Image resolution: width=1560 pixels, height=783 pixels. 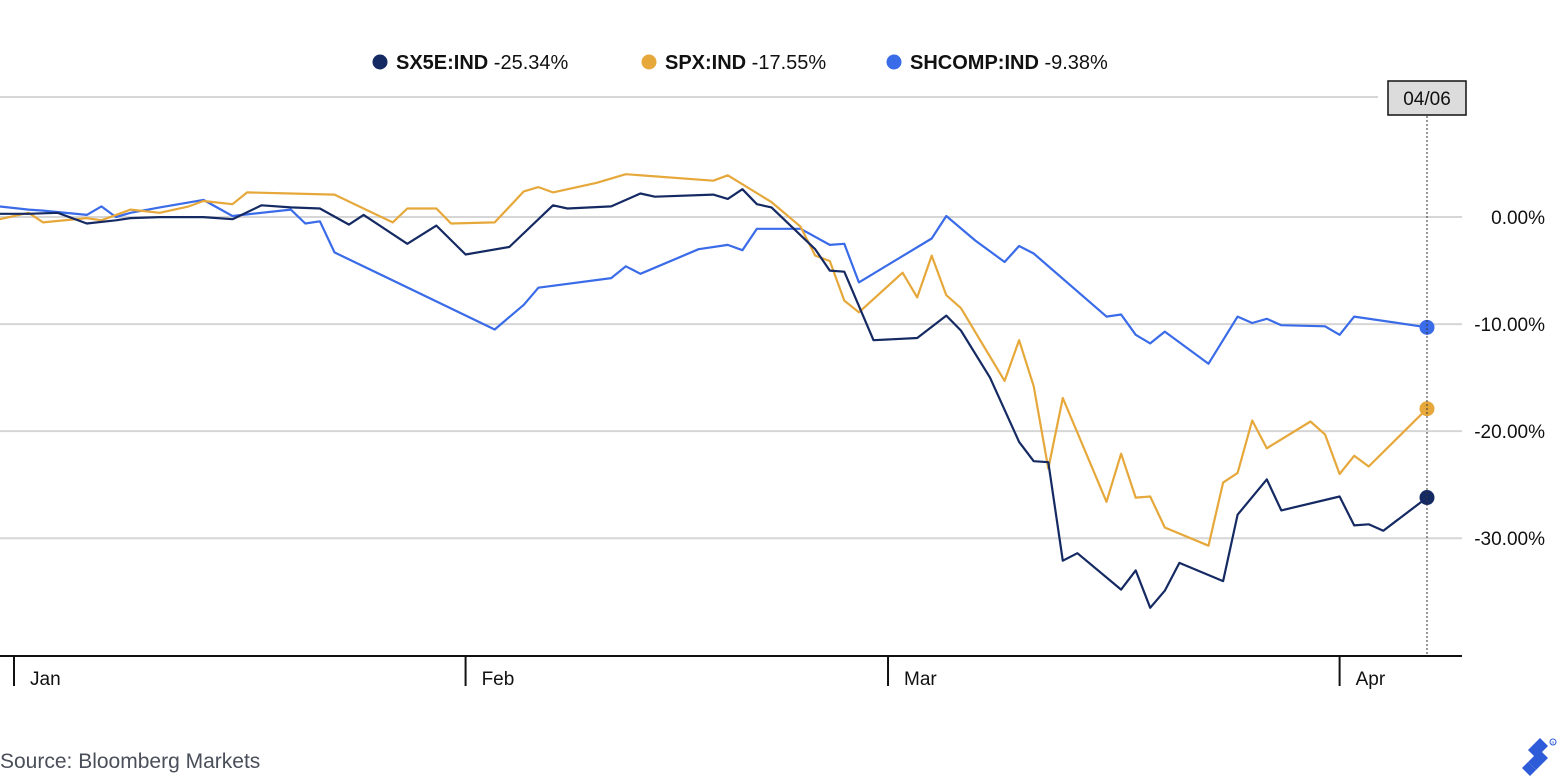 What do you see at coordinates (1553, 742) in the screenshot?
I see `svg-text: R` at bounding box center [1553, 742].